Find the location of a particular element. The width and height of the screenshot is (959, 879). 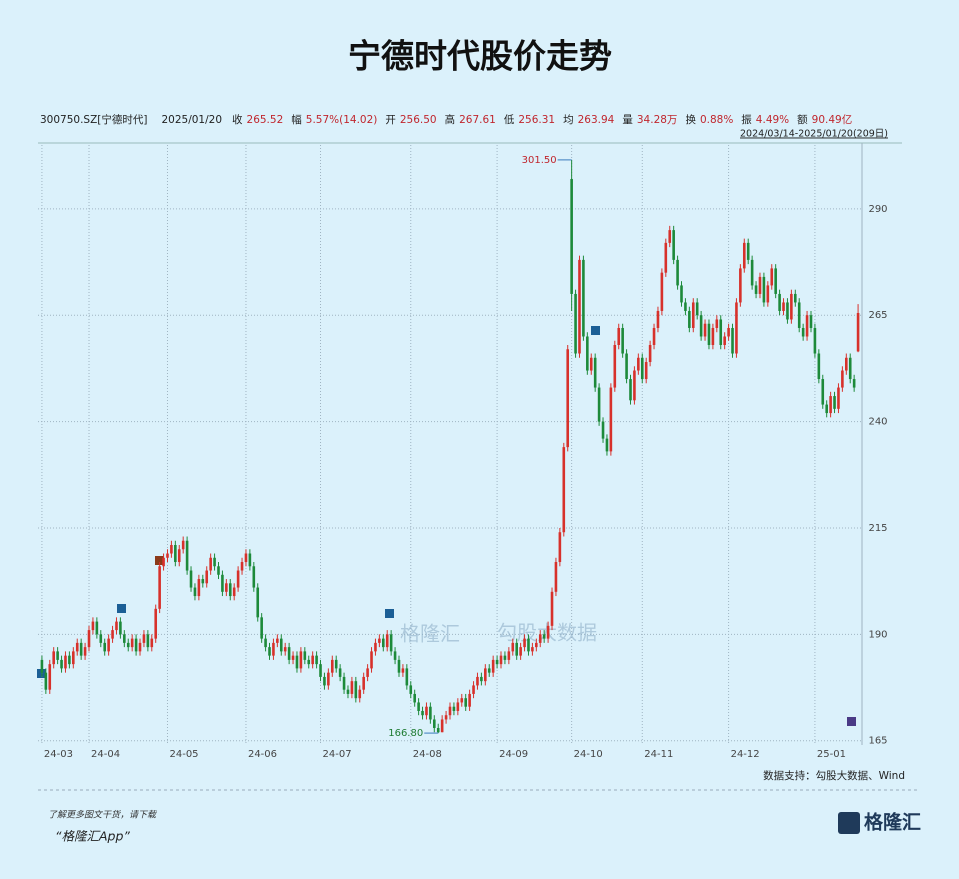

quote-label: 开 is located at coordinates (390, 120).